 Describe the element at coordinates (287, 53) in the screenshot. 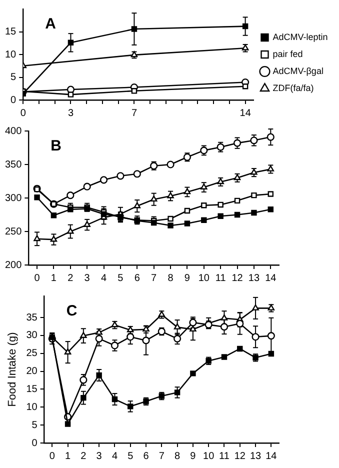

I see `legend-label: pair fed` at that location.